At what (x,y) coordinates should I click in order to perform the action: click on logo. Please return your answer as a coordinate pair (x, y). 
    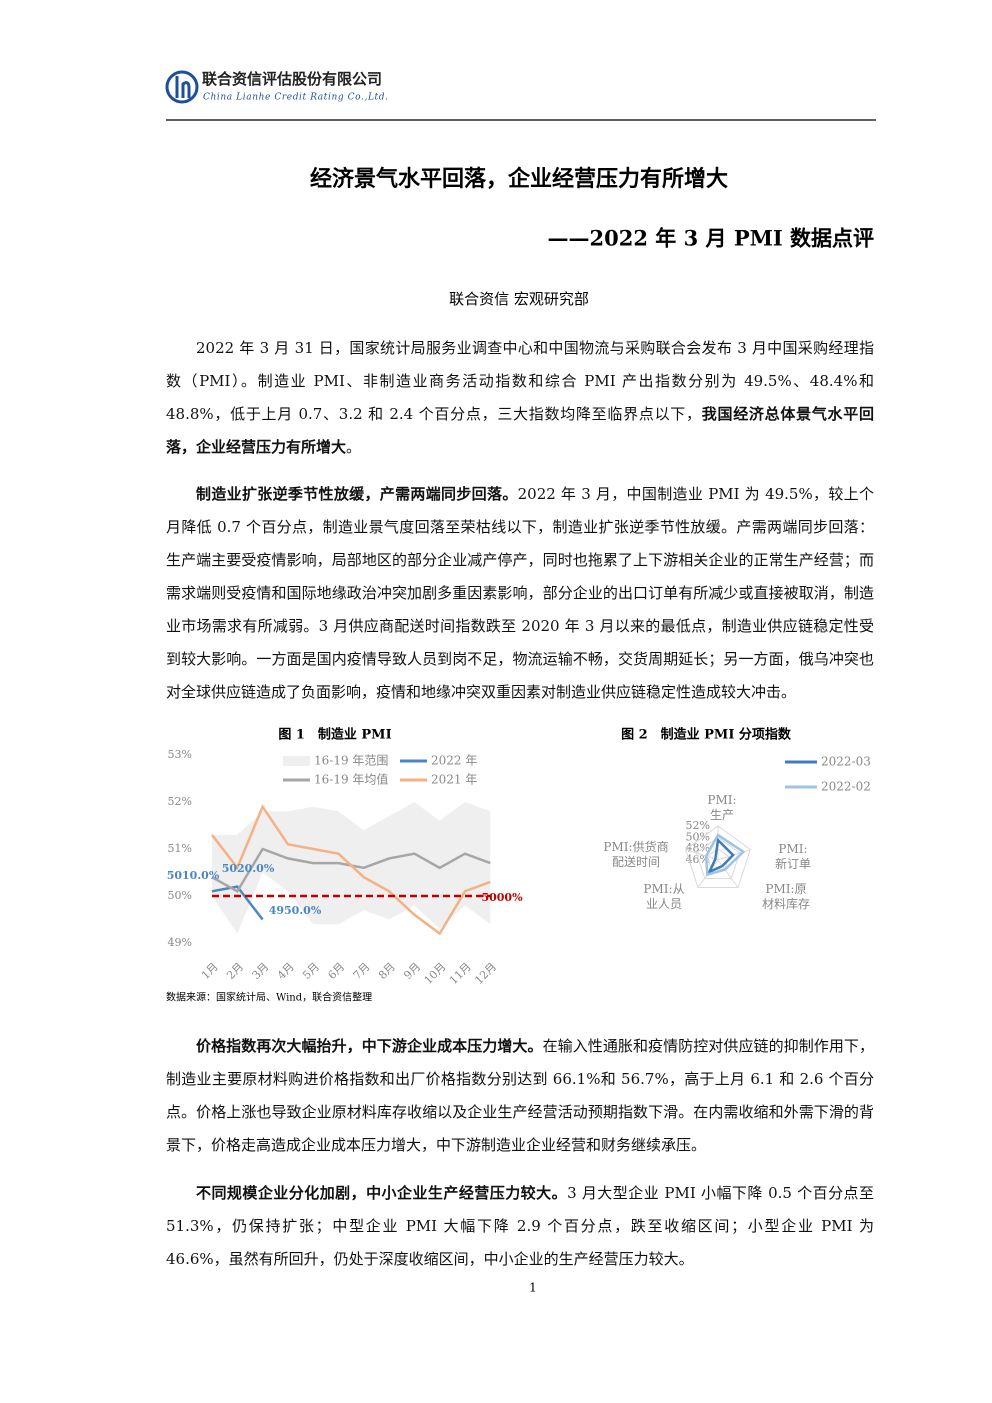
    Looking at the image, I should click on (182, 87).